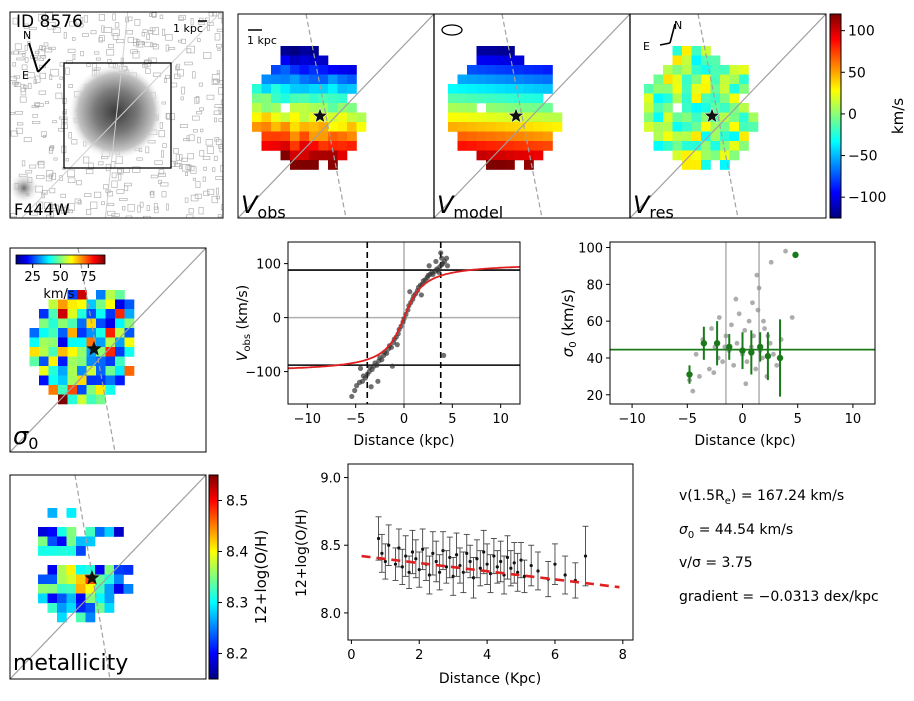 The height and width of the screenshot is (701, 914). Describe the element at coordinates (25, 437) in the screenshot. I see `sigma-map-label: σ0` at that location.